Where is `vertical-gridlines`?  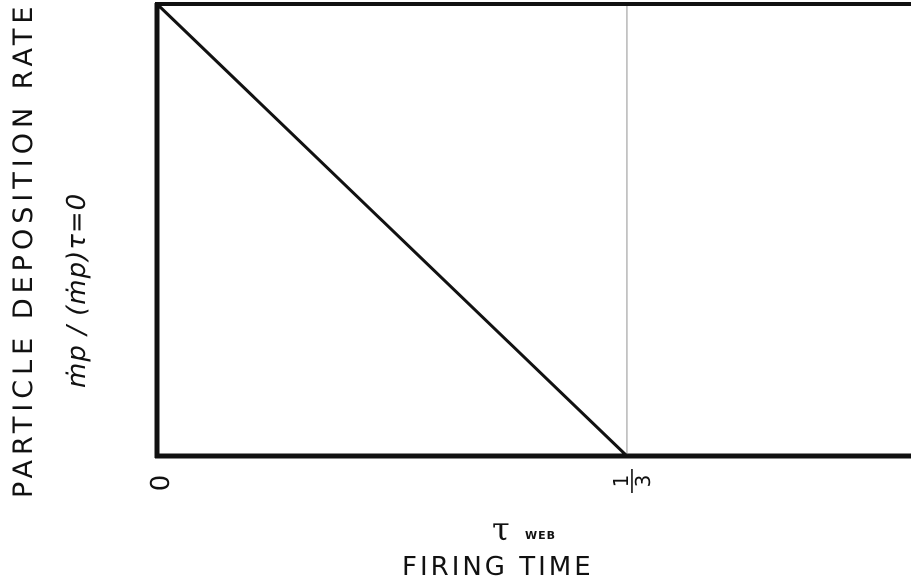 vertical-gridlines is located at coordinates (627, 231).